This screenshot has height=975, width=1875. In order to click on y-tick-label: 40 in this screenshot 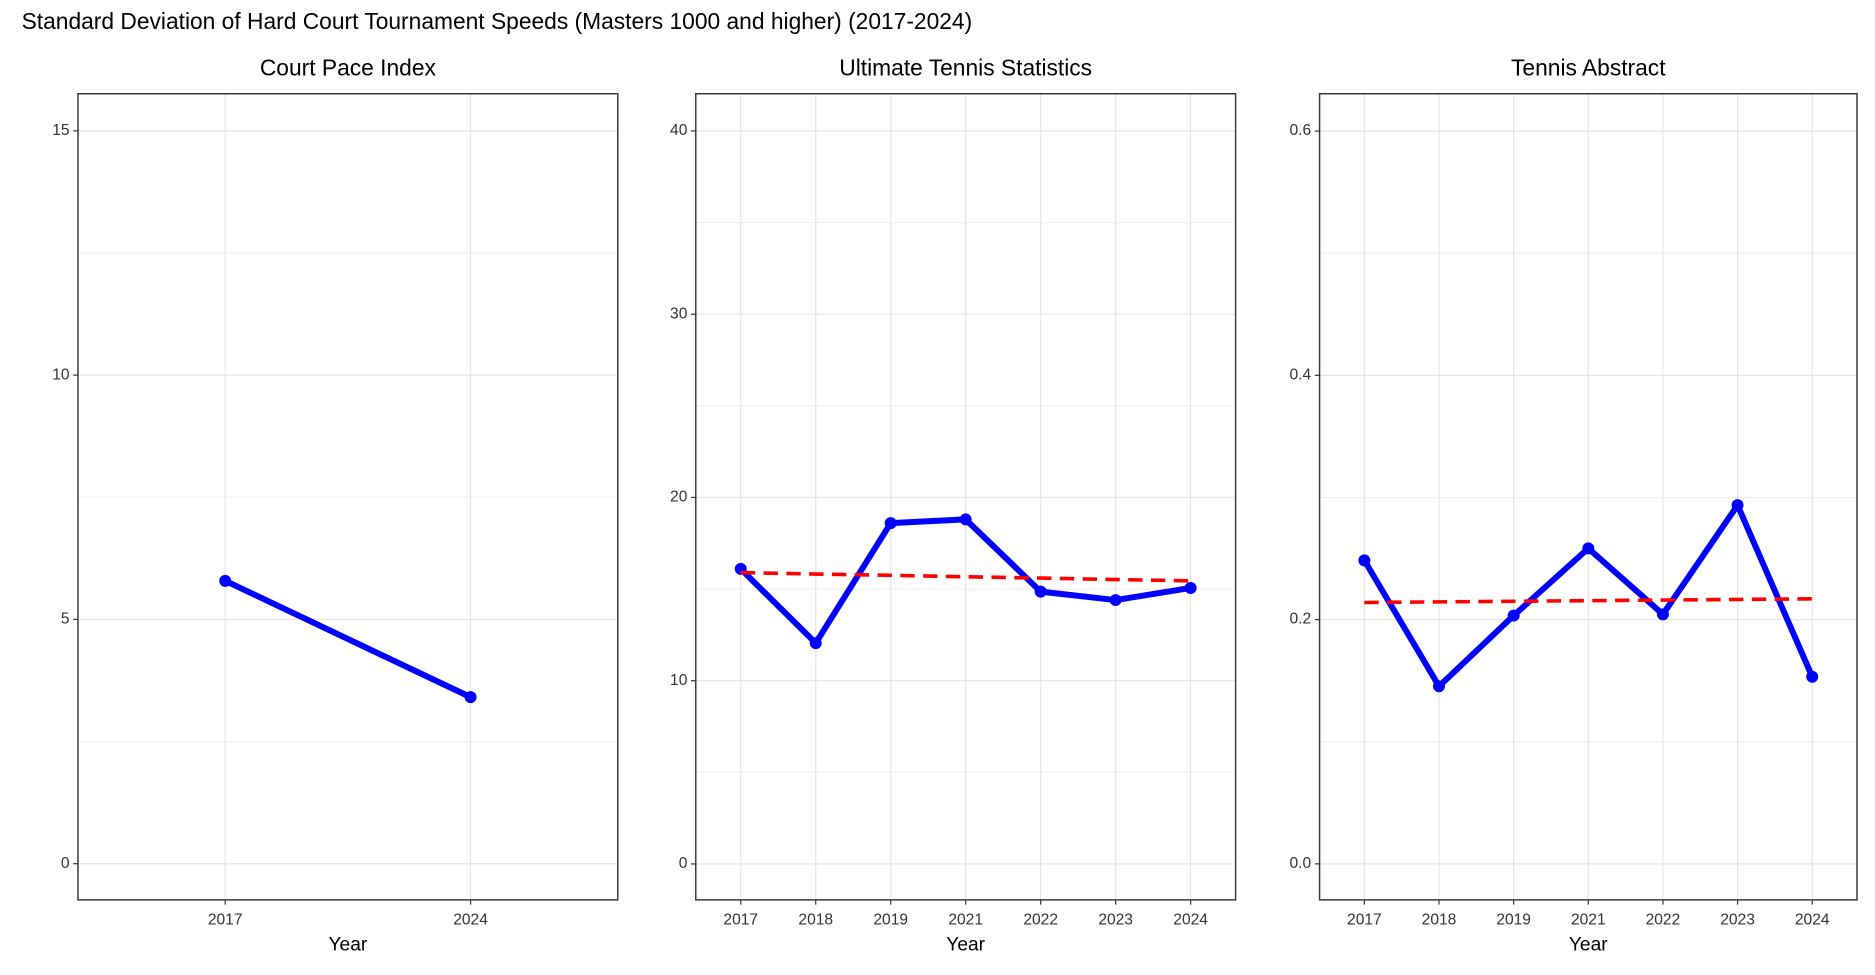, I will do `click(679, 130)`.